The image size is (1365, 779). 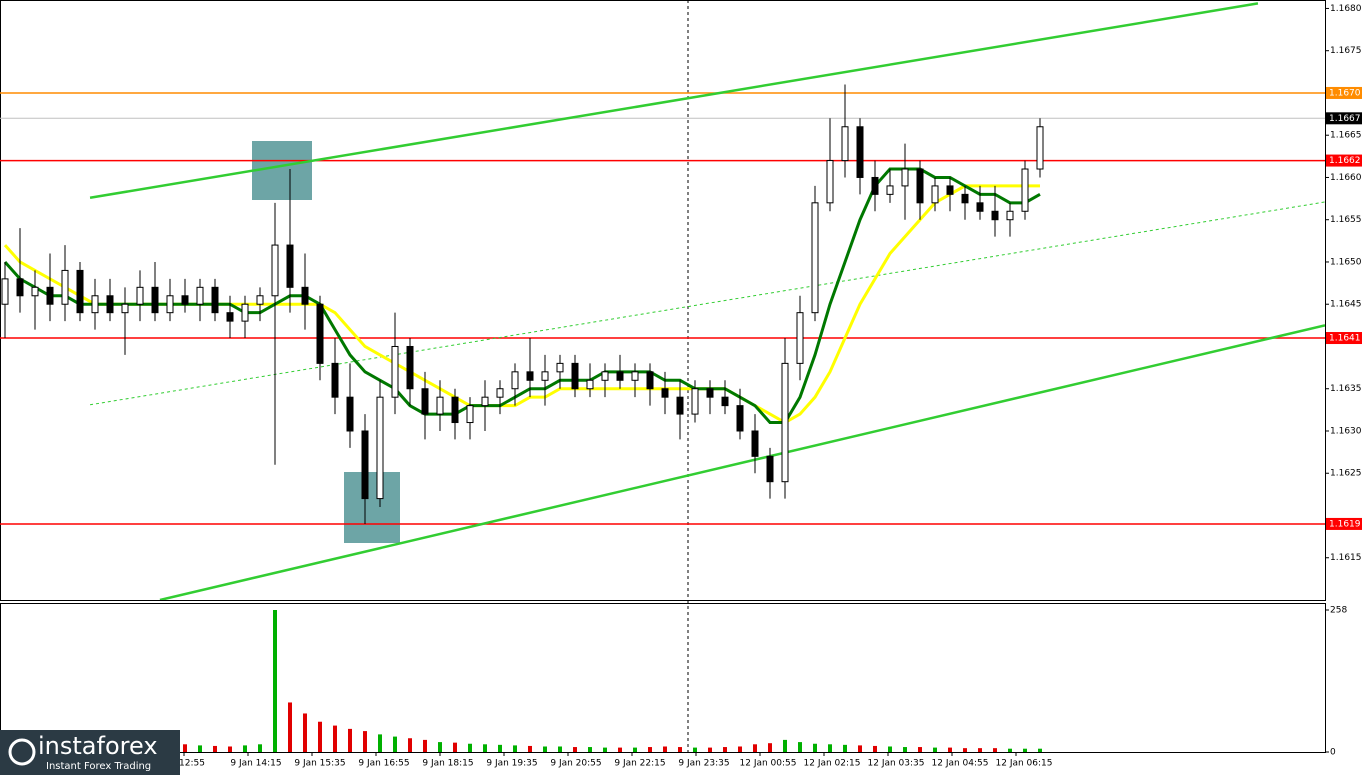 What do you see at coordinates (1338, 611) in the screenshot?
I see `volume-tick-label: 258` at bounding box center [1338, 611].